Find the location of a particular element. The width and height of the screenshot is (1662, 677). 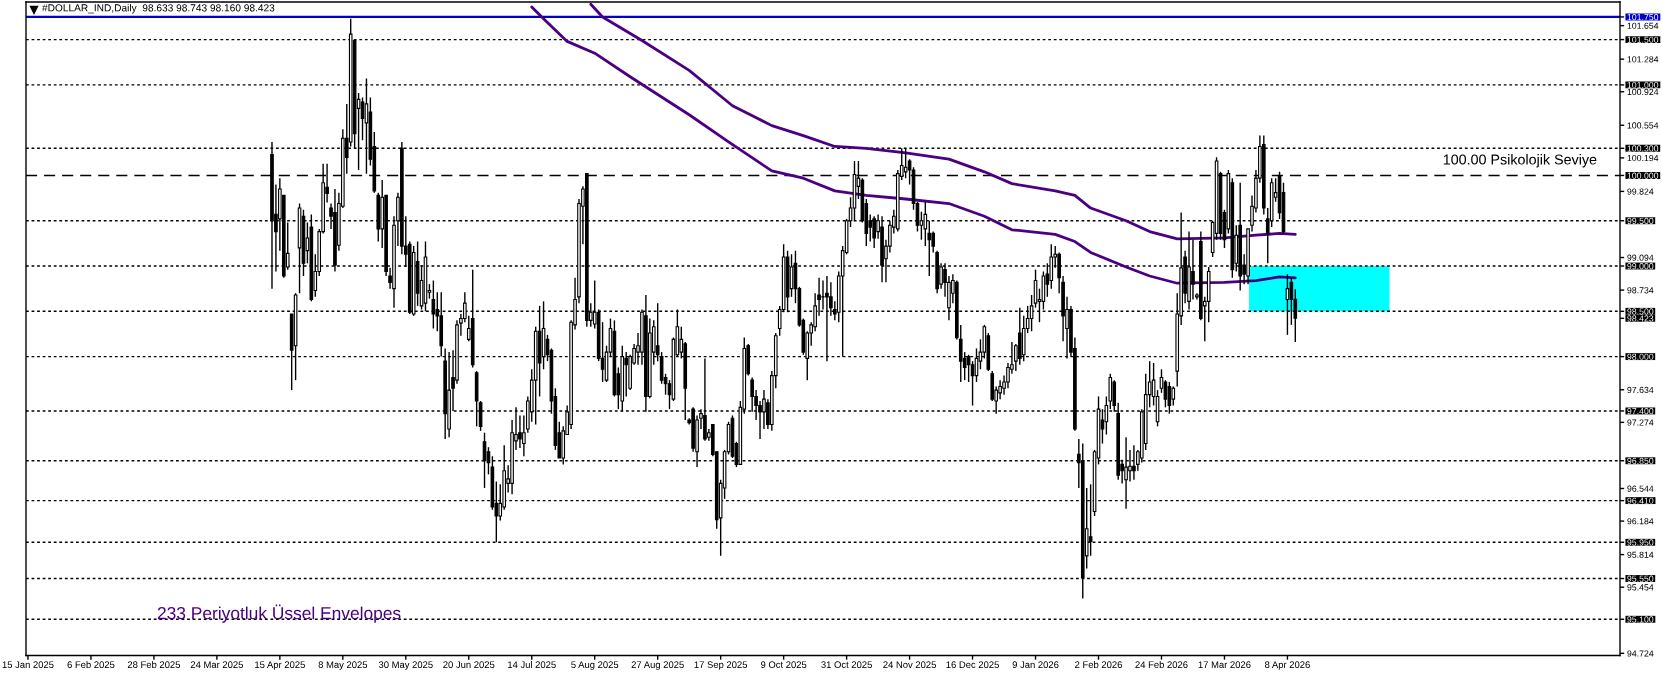

y-tick-label: 100.554 is located at coordinates (1643, 125).